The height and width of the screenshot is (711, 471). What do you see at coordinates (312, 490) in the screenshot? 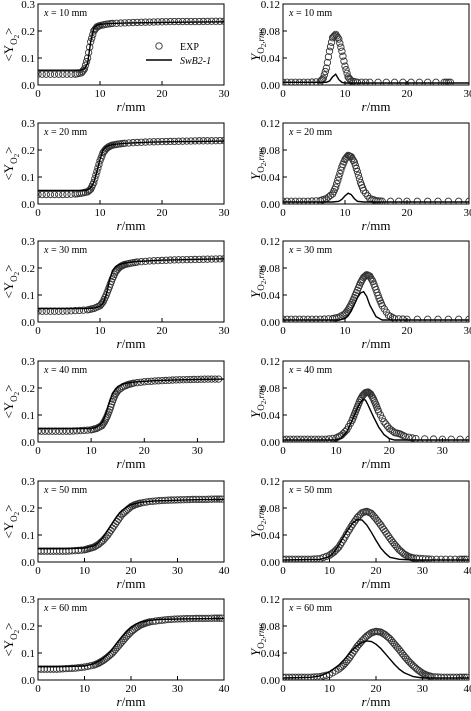
I see `annotation-value: = 50 mm` at bounding box center [312, 490].